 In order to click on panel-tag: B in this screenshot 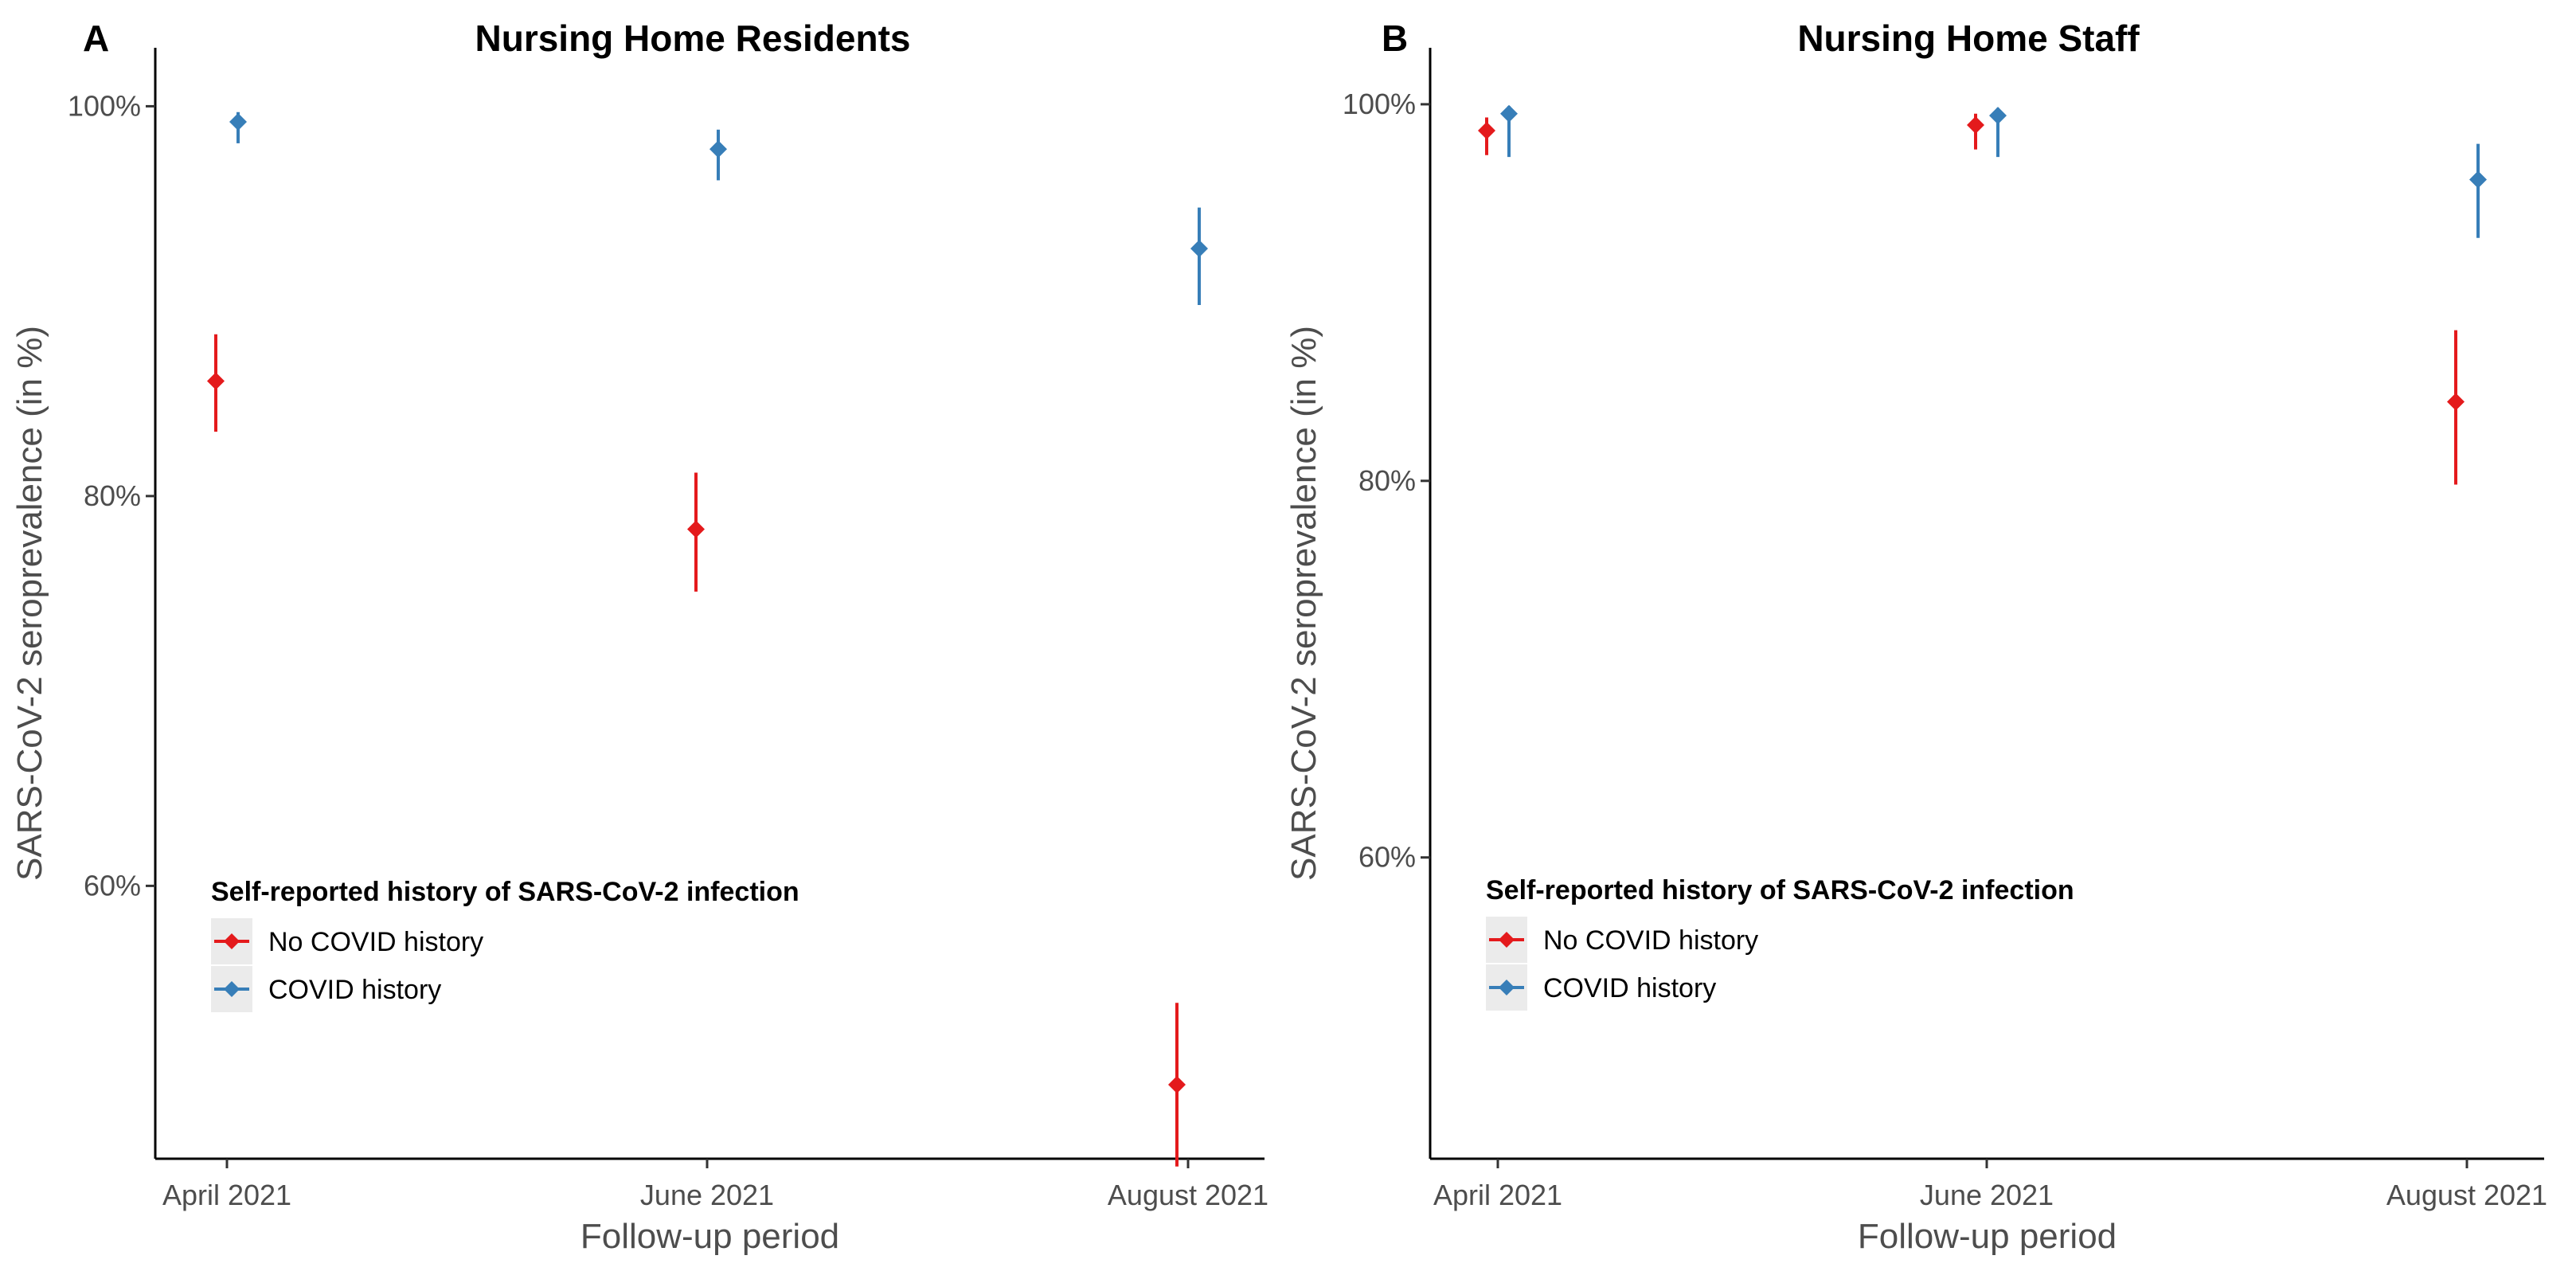, I will do `click(1395, 38)`.